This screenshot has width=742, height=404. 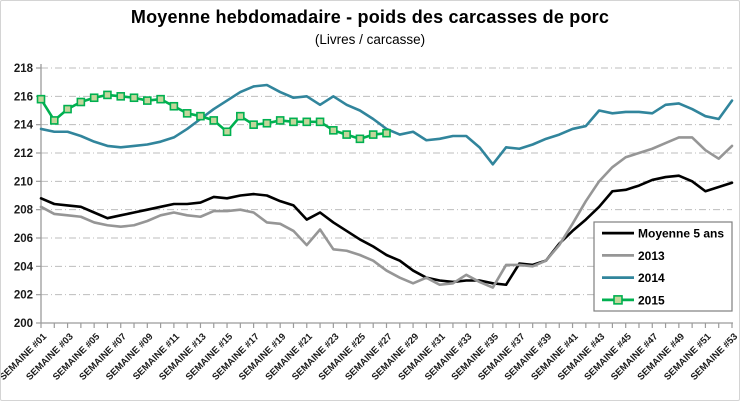 I want to click on x-axis-label: SEMAINE #53, so click(x=714, y=356).